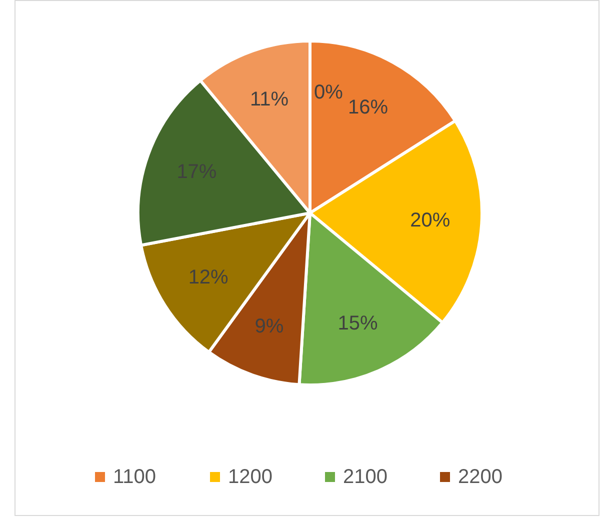 The image size is (602, 519). Describe the element at coordinates (358, 323) in the screenshot. I see `data-label: 15%` at that location.